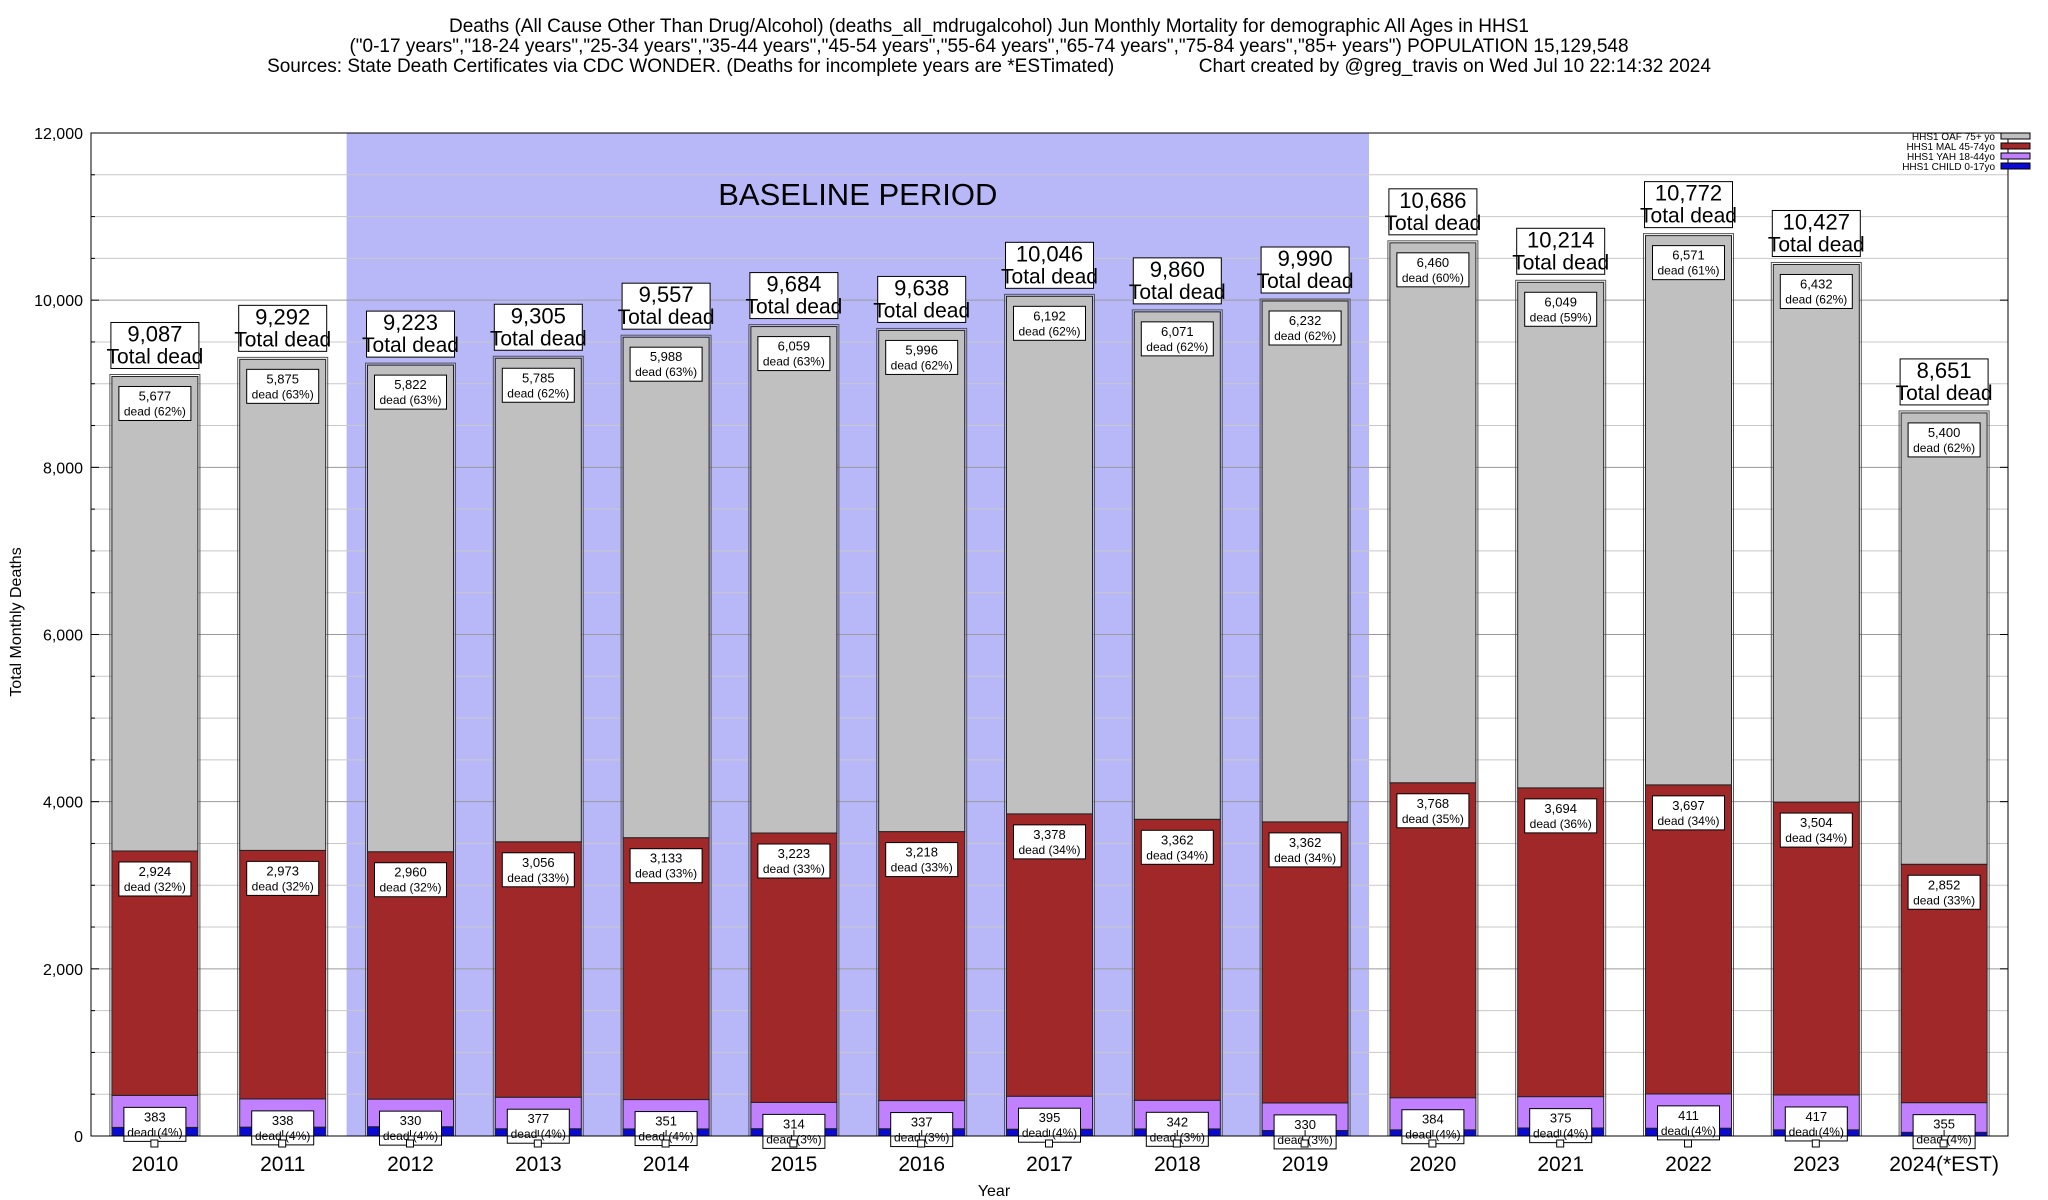 The image size is (2048, 1200). What do you see at coordinates (1944, 1124) in the screenshot?
I see `yah-label-value: 355` at bounding box center [1944, 1124].